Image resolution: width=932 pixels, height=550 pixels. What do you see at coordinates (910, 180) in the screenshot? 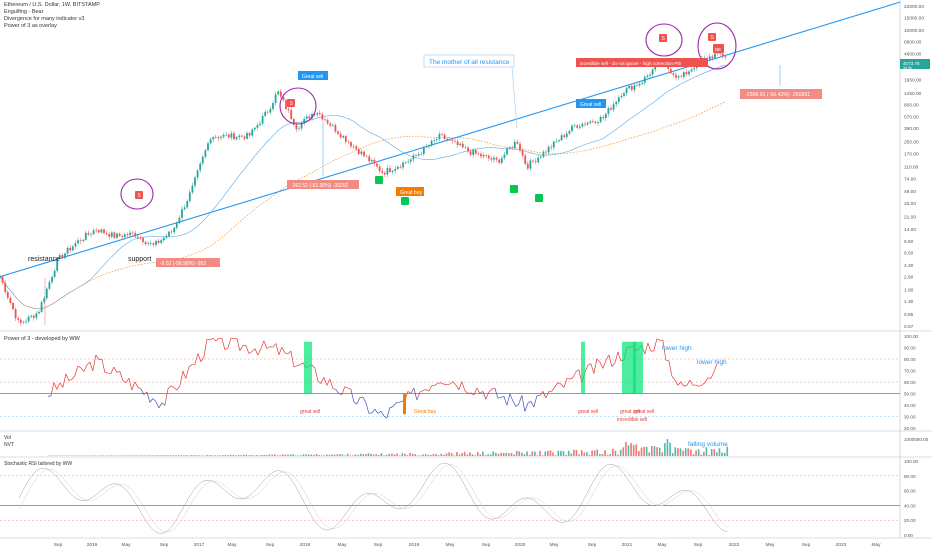
I see `price-tick: 74.00` at bounding box center [910, 180].